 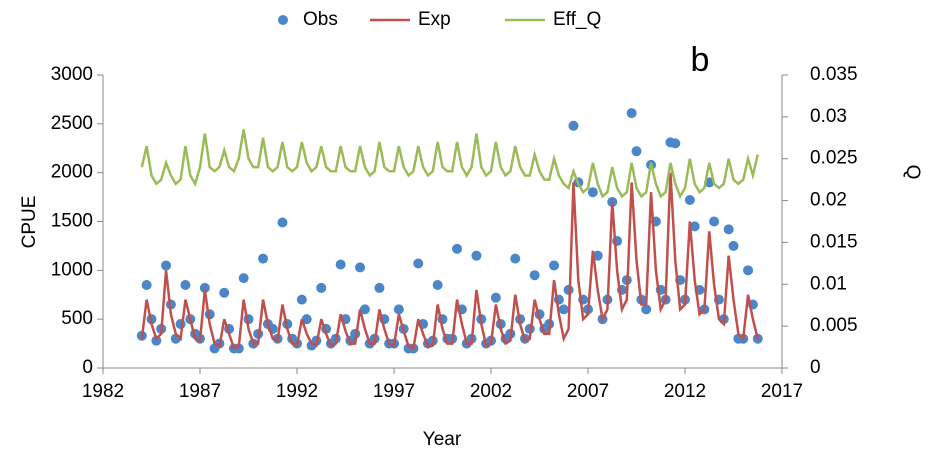 What do you see at coordinates (72, 74) in the screenshot?
I see `y-tick-label: 3000` at bounding box center [72, 74].